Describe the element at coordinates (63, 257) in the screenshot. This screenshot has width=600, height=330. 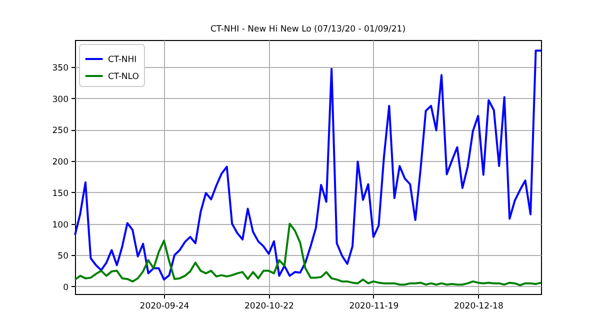
I see `y-tick-label: 50` at that location.